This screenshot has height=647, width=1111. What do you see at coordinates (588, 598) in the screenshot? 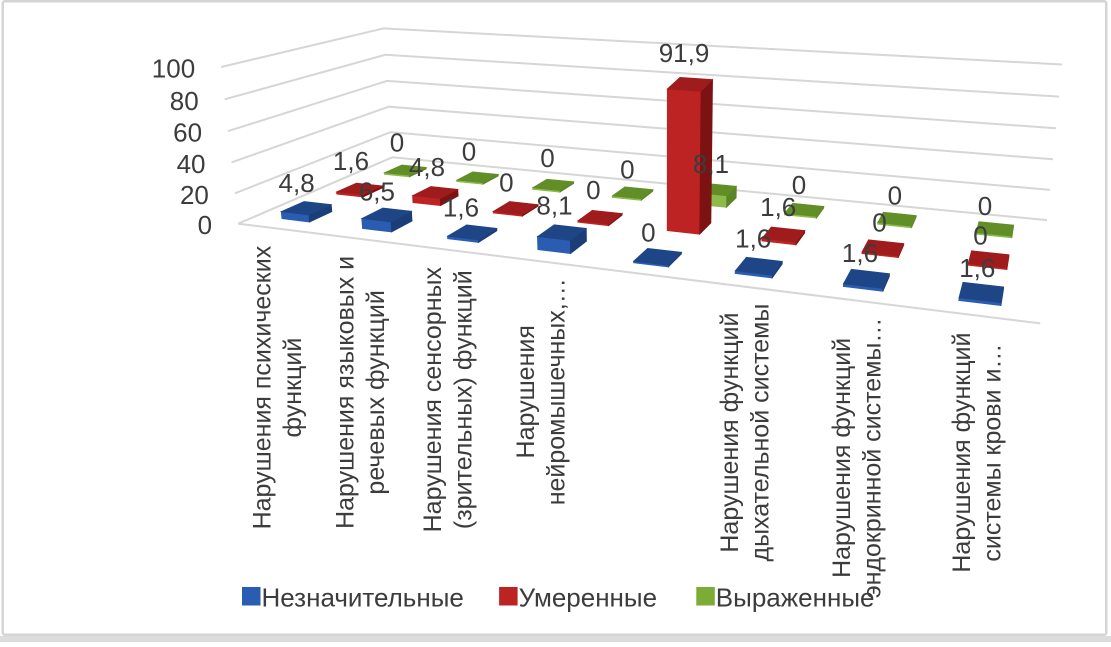
I see `svg-text: Умеренные` at bounding box center [588, 598].